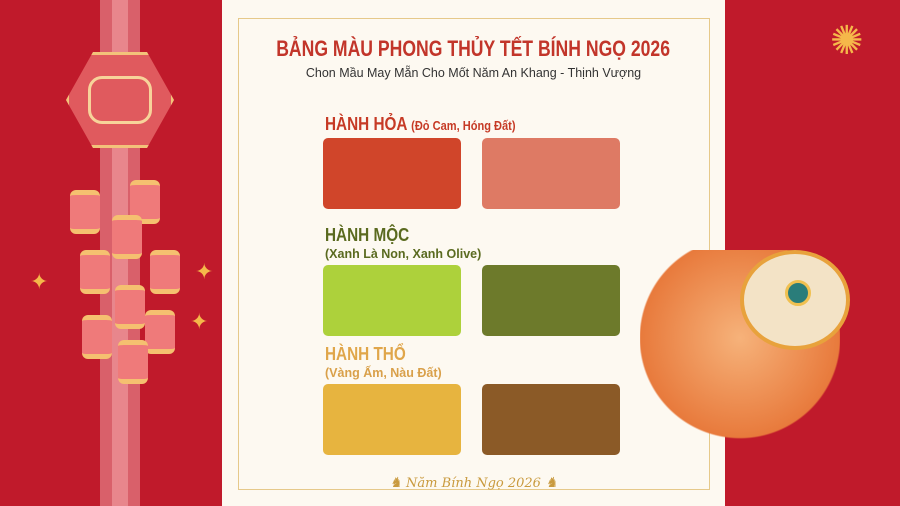 This screenshot has height=506, width=900. What do you see at coordinates (551, 173) in the screenshot?
I see `swatch-earth-pink` at bounding box center [551, 173].